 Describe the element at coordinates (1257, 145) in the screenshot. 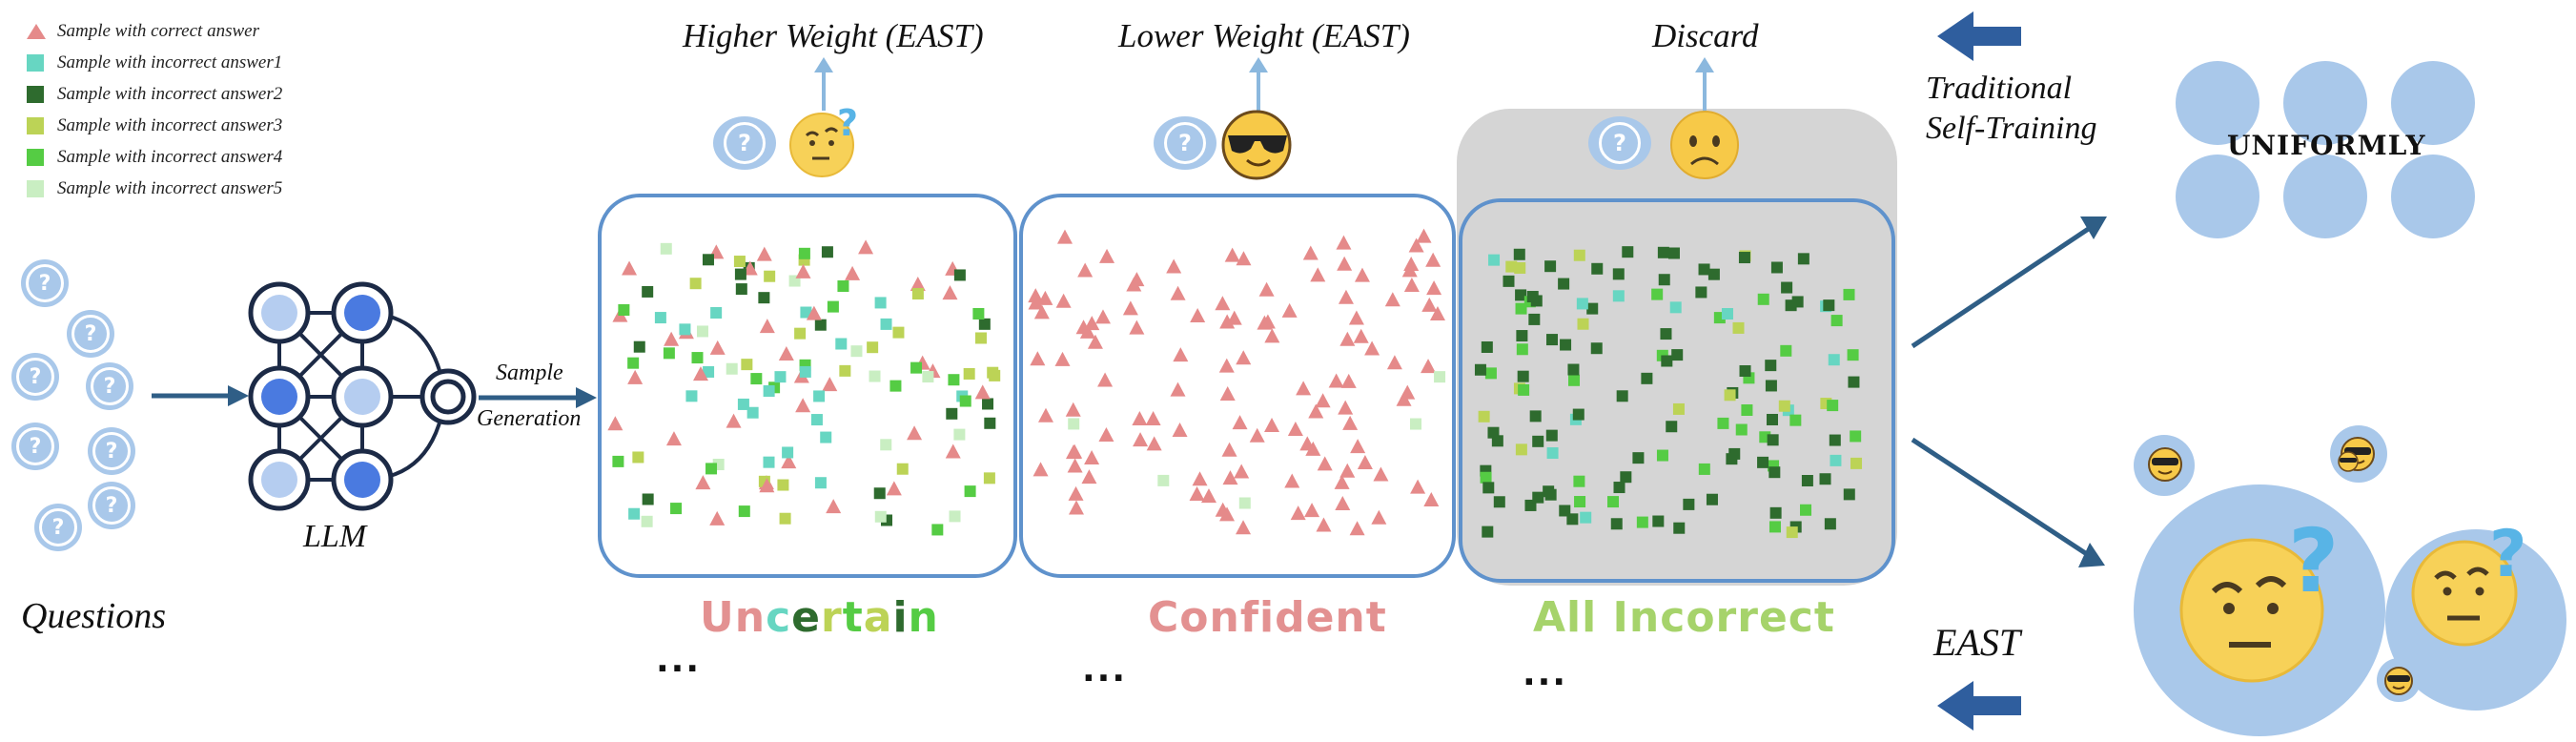

I see `sunglasses-face-icon` at that location.